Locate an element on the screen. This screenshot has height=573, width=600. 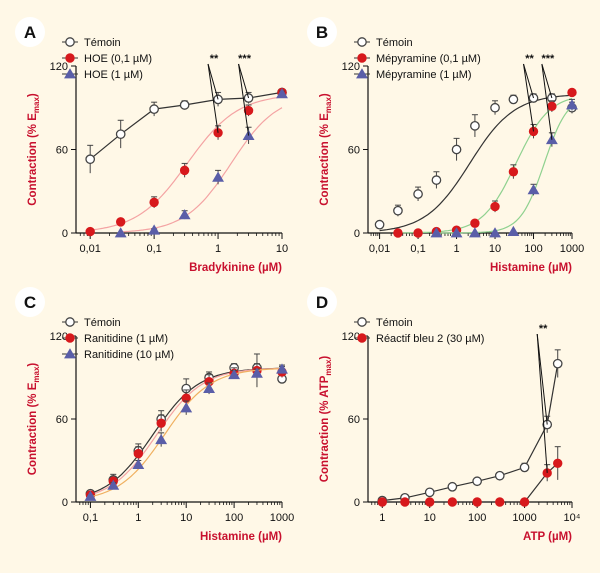
legend-label: Ranitidine (10 µM) is located at coordinates (129, 355).